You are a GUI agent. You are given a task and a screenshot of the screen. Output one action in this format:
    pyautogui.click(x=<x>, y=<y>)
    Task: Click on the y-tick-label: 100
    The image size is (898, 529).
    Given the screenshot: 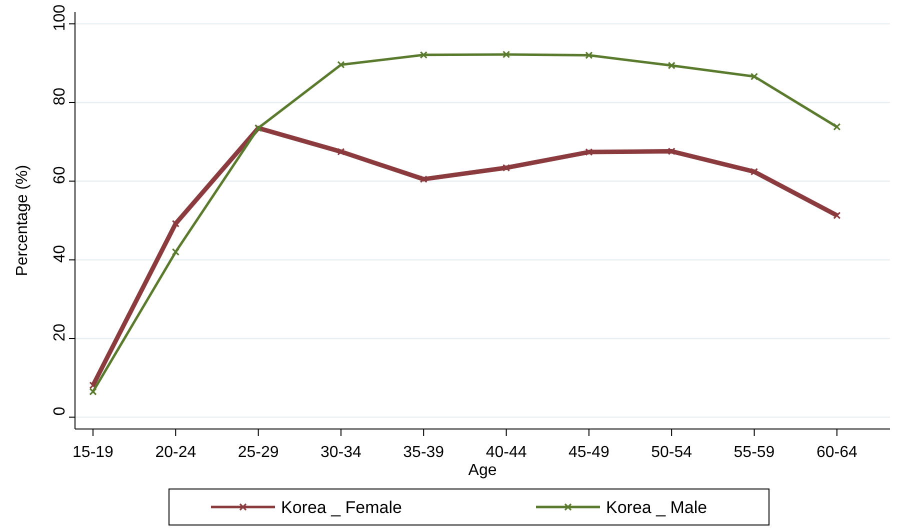 What is the action you would take?
    pyautogui.click(x=60, y=18)
    